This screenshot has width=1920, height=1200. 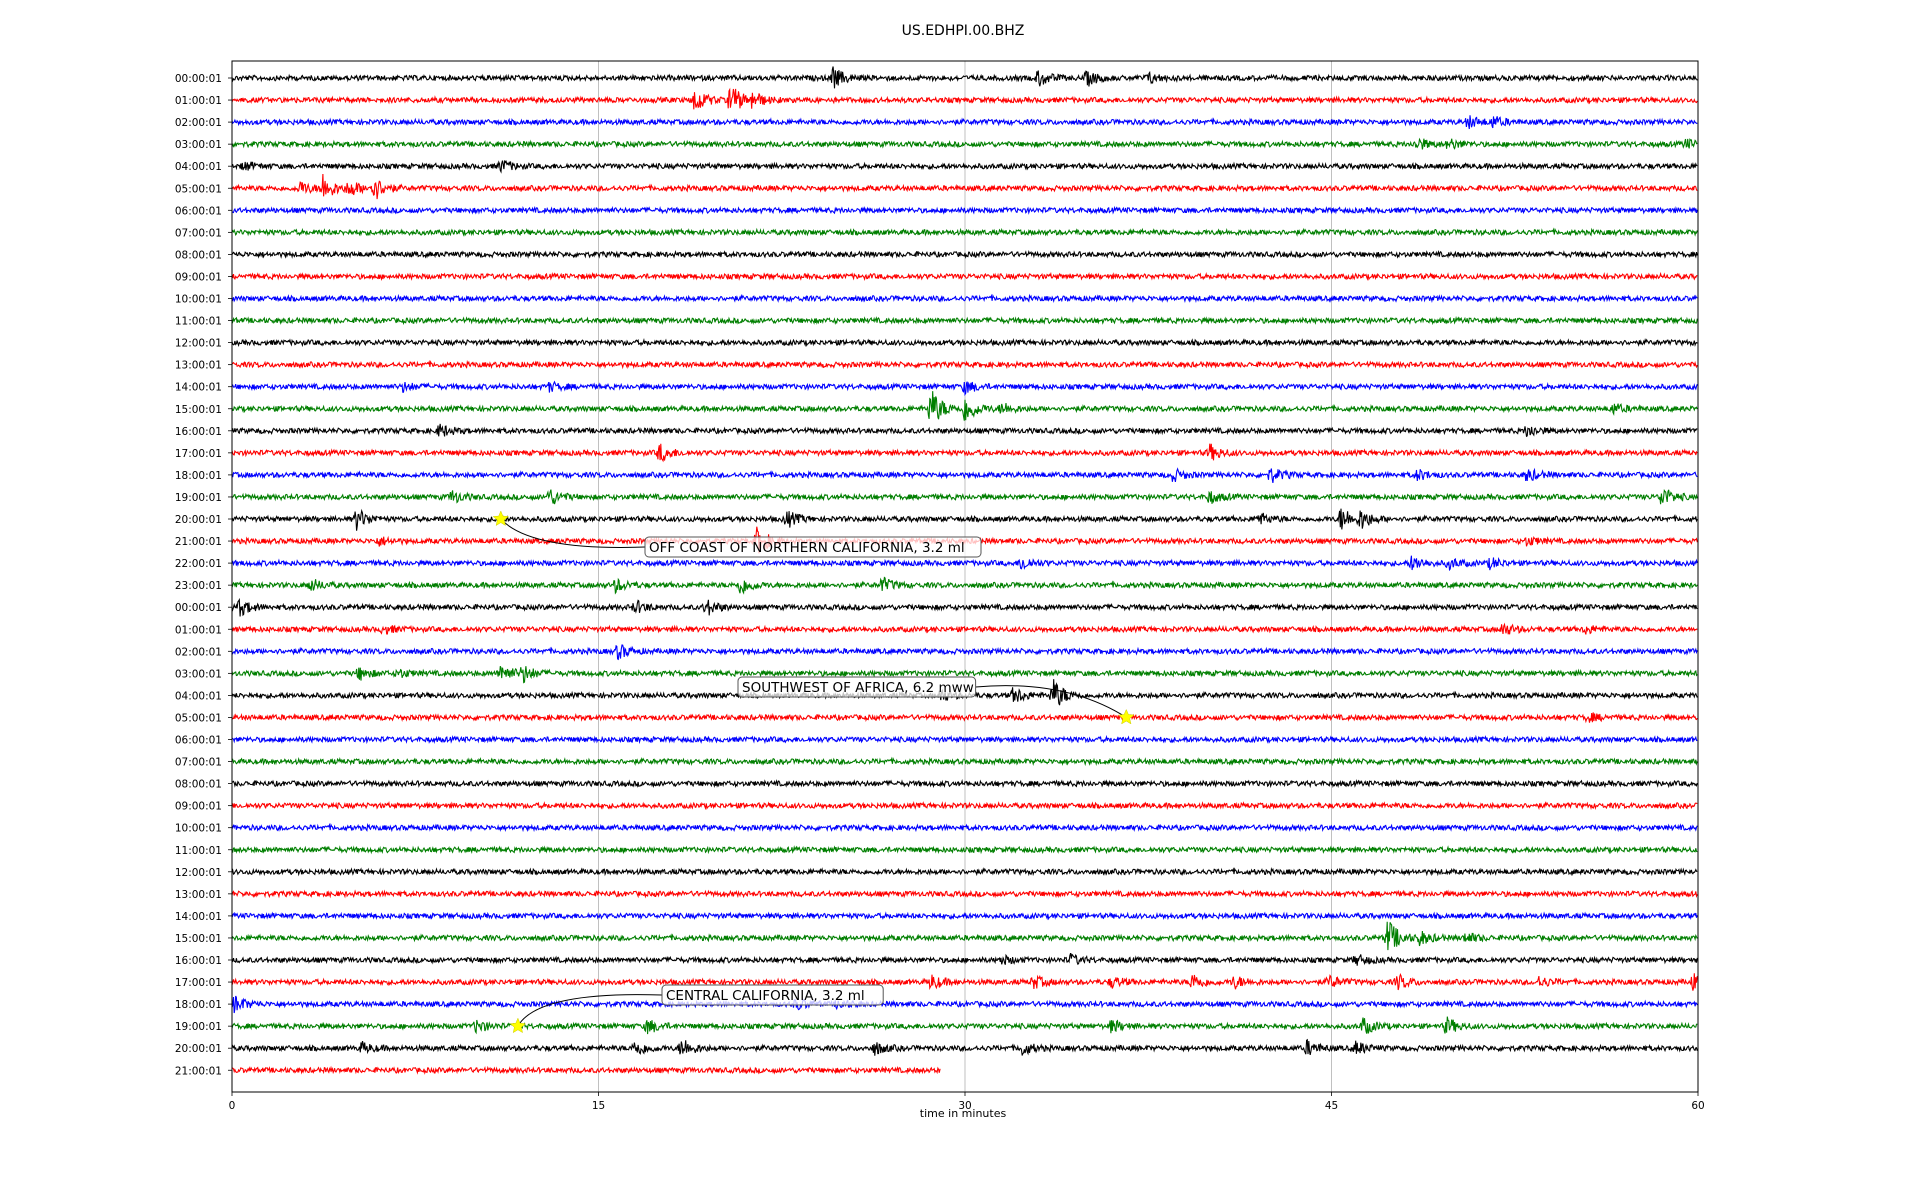 What do you see at coordinates (964, 1106) in the screenshot?
I see `x-tick-label: 30` at bounding box center [964, 1106].